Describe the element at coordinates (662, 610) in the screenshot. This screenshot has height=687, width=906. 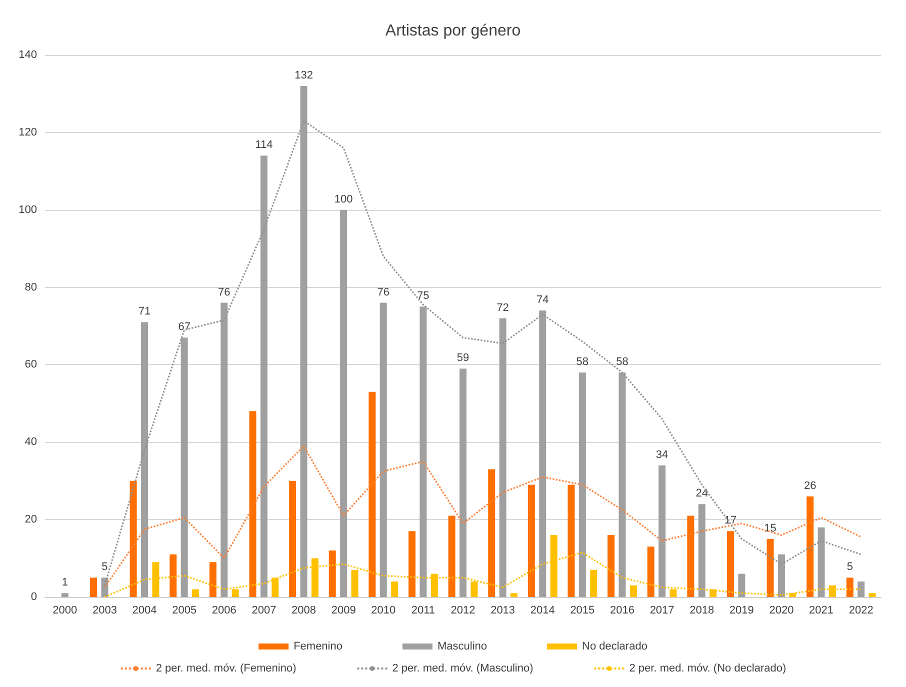
I see `x-tick-label: 2017` at that location.